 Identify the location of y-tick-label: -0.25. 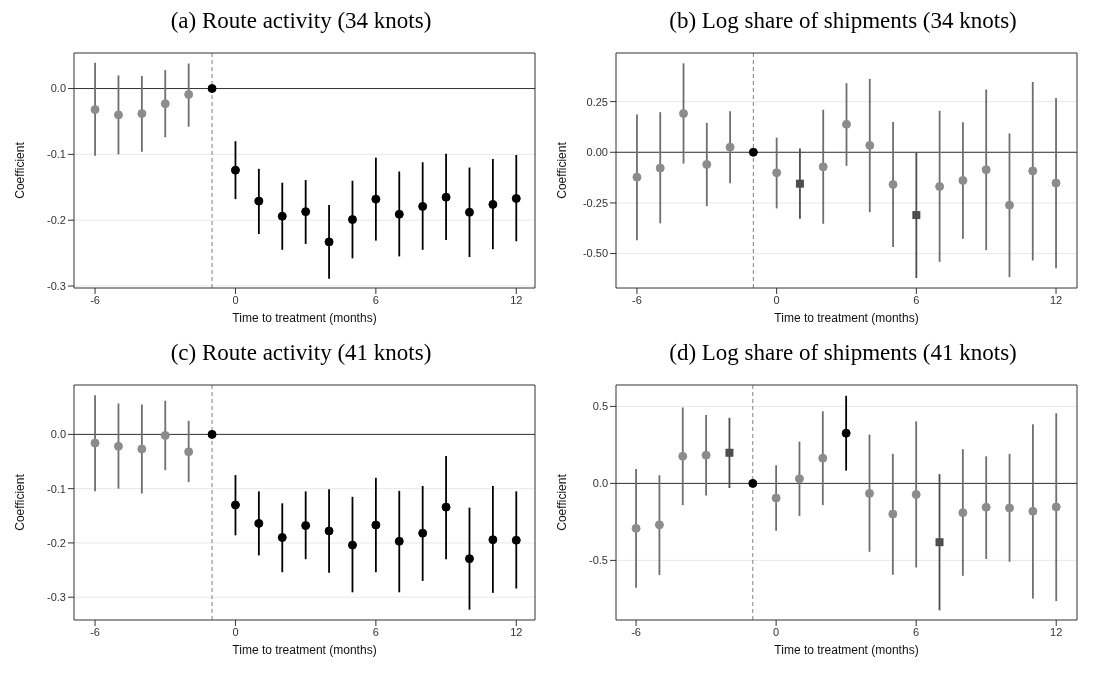
(595, 202).